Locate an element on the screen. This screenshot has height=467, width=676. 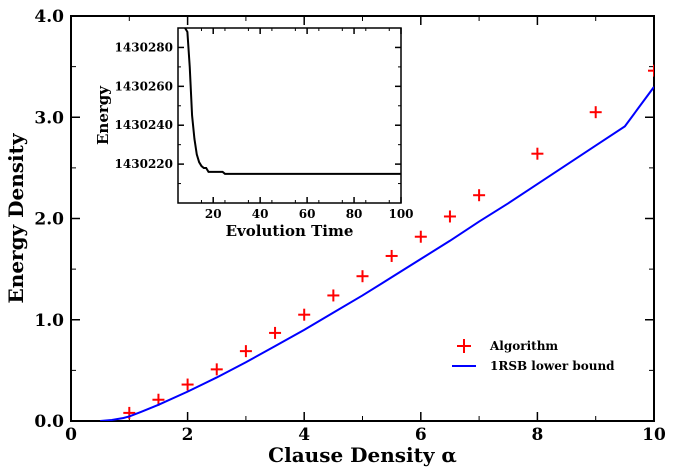
inset-xtick-label: 40 is located at coordinates (260, 214).